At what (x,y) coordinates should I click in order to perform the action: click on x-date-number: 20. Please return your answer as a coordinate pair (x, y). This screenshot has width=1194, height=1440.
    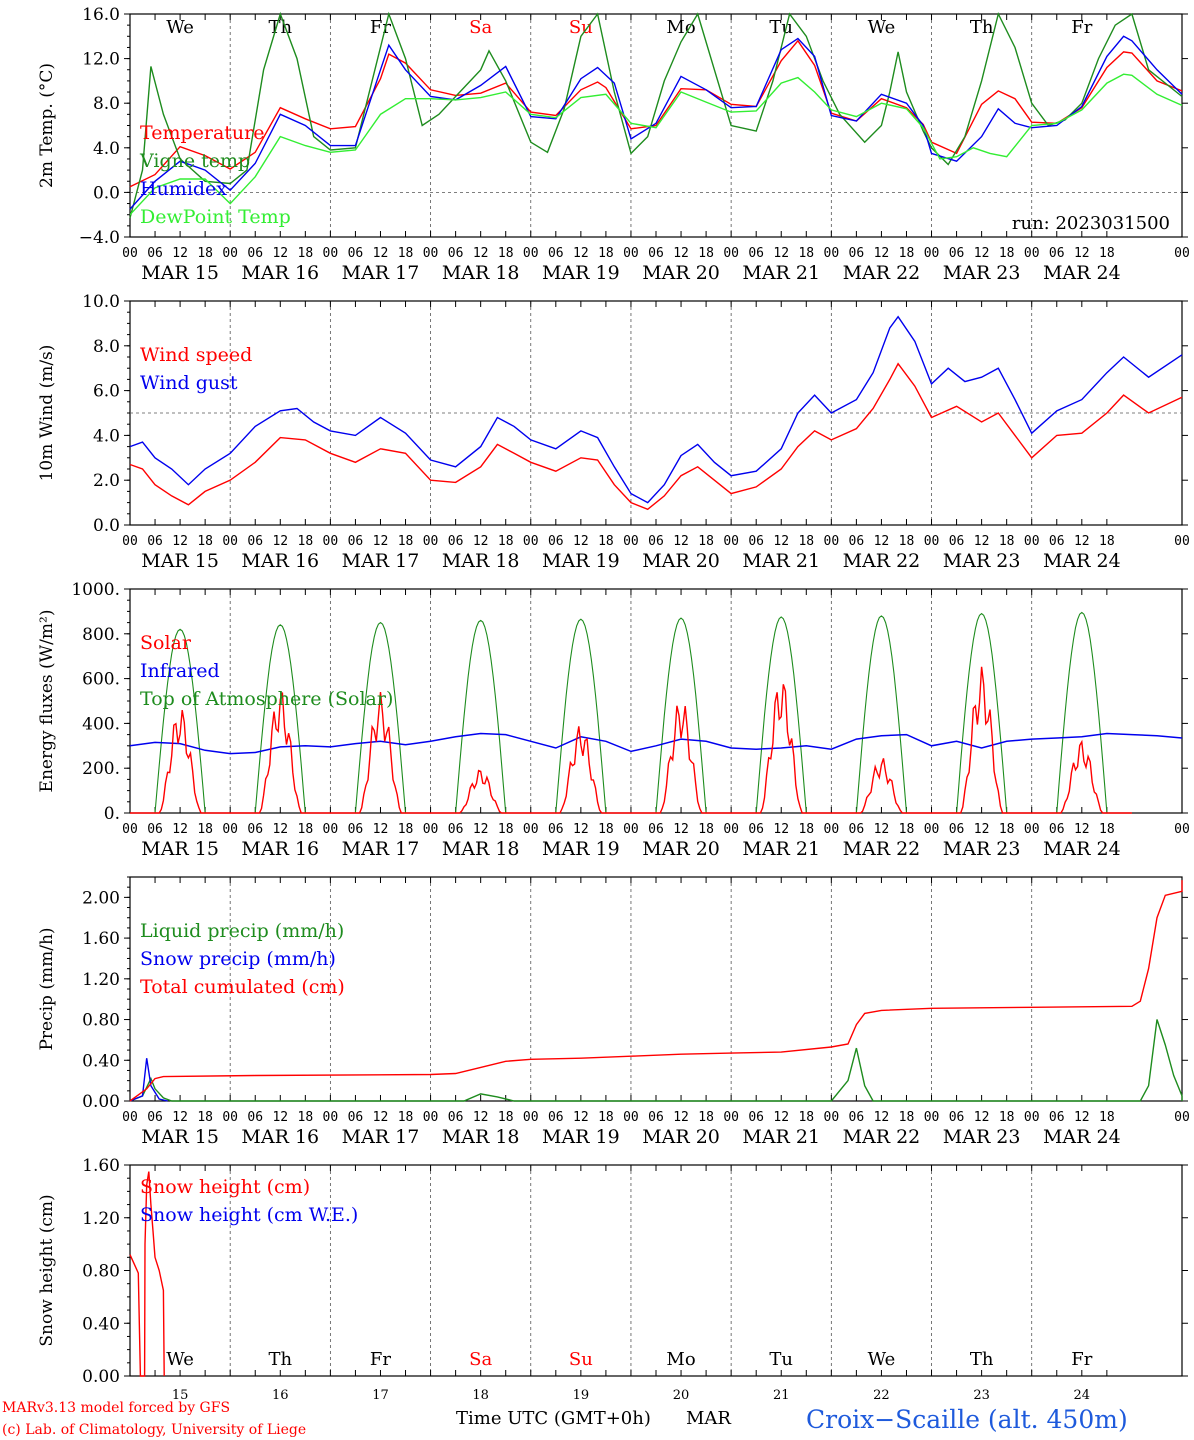
    Looking at the image, I should click on (681, 1395).